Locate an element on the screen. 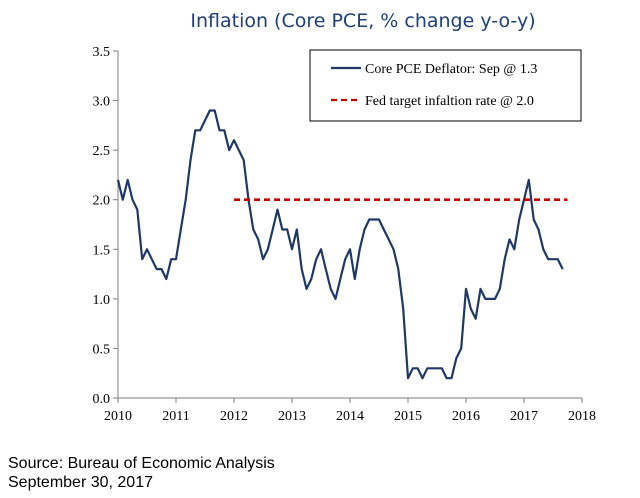  y-tick-label: 0.5 is located at coordinates (102, 349).